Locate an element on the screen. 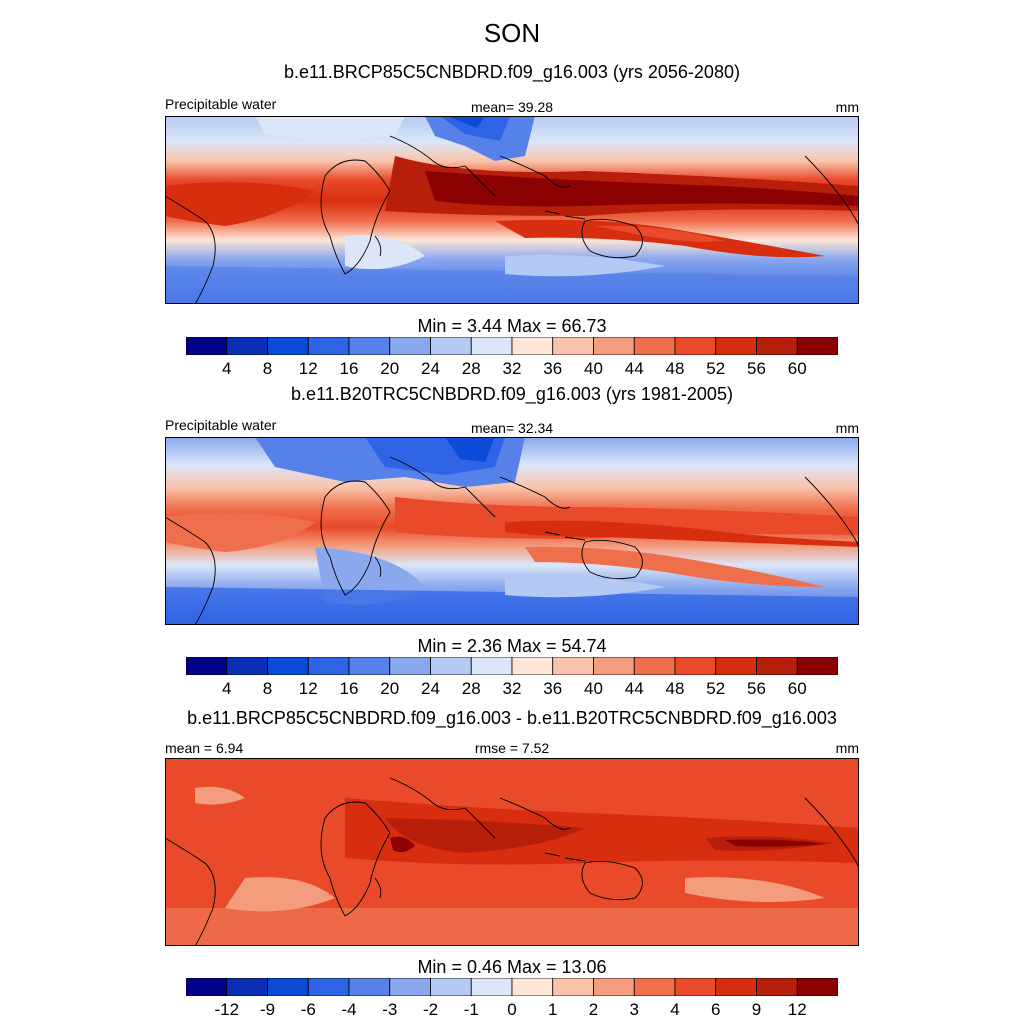 The image size is (1024, 1024). colorbar-tick-label: -1 is located at coordinates (471, 1009).